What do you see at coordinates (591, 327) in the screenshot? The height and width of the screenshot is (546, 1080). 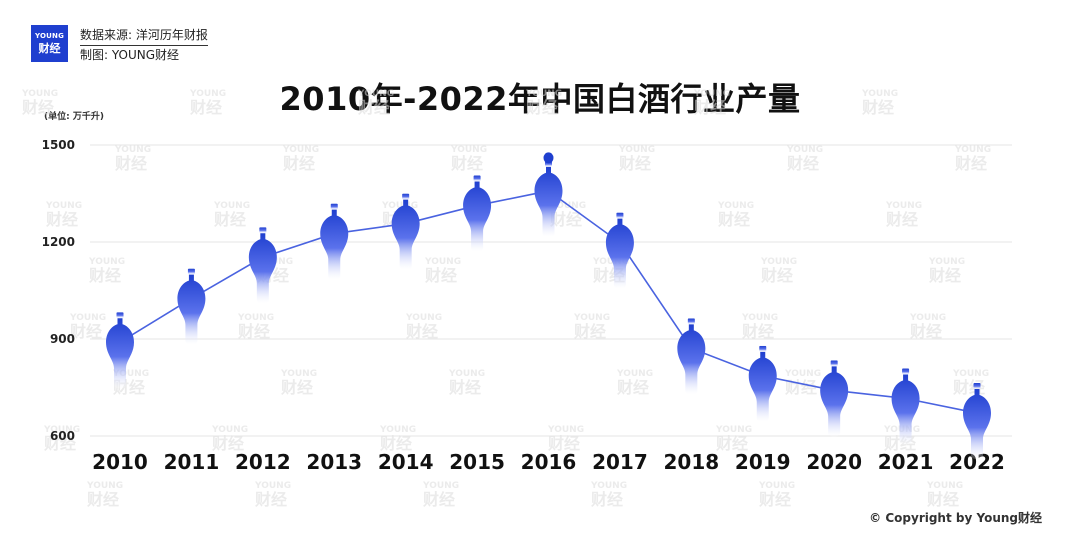 I see `watermark-27: YOUNG财经` at bounding box center [591, 327].